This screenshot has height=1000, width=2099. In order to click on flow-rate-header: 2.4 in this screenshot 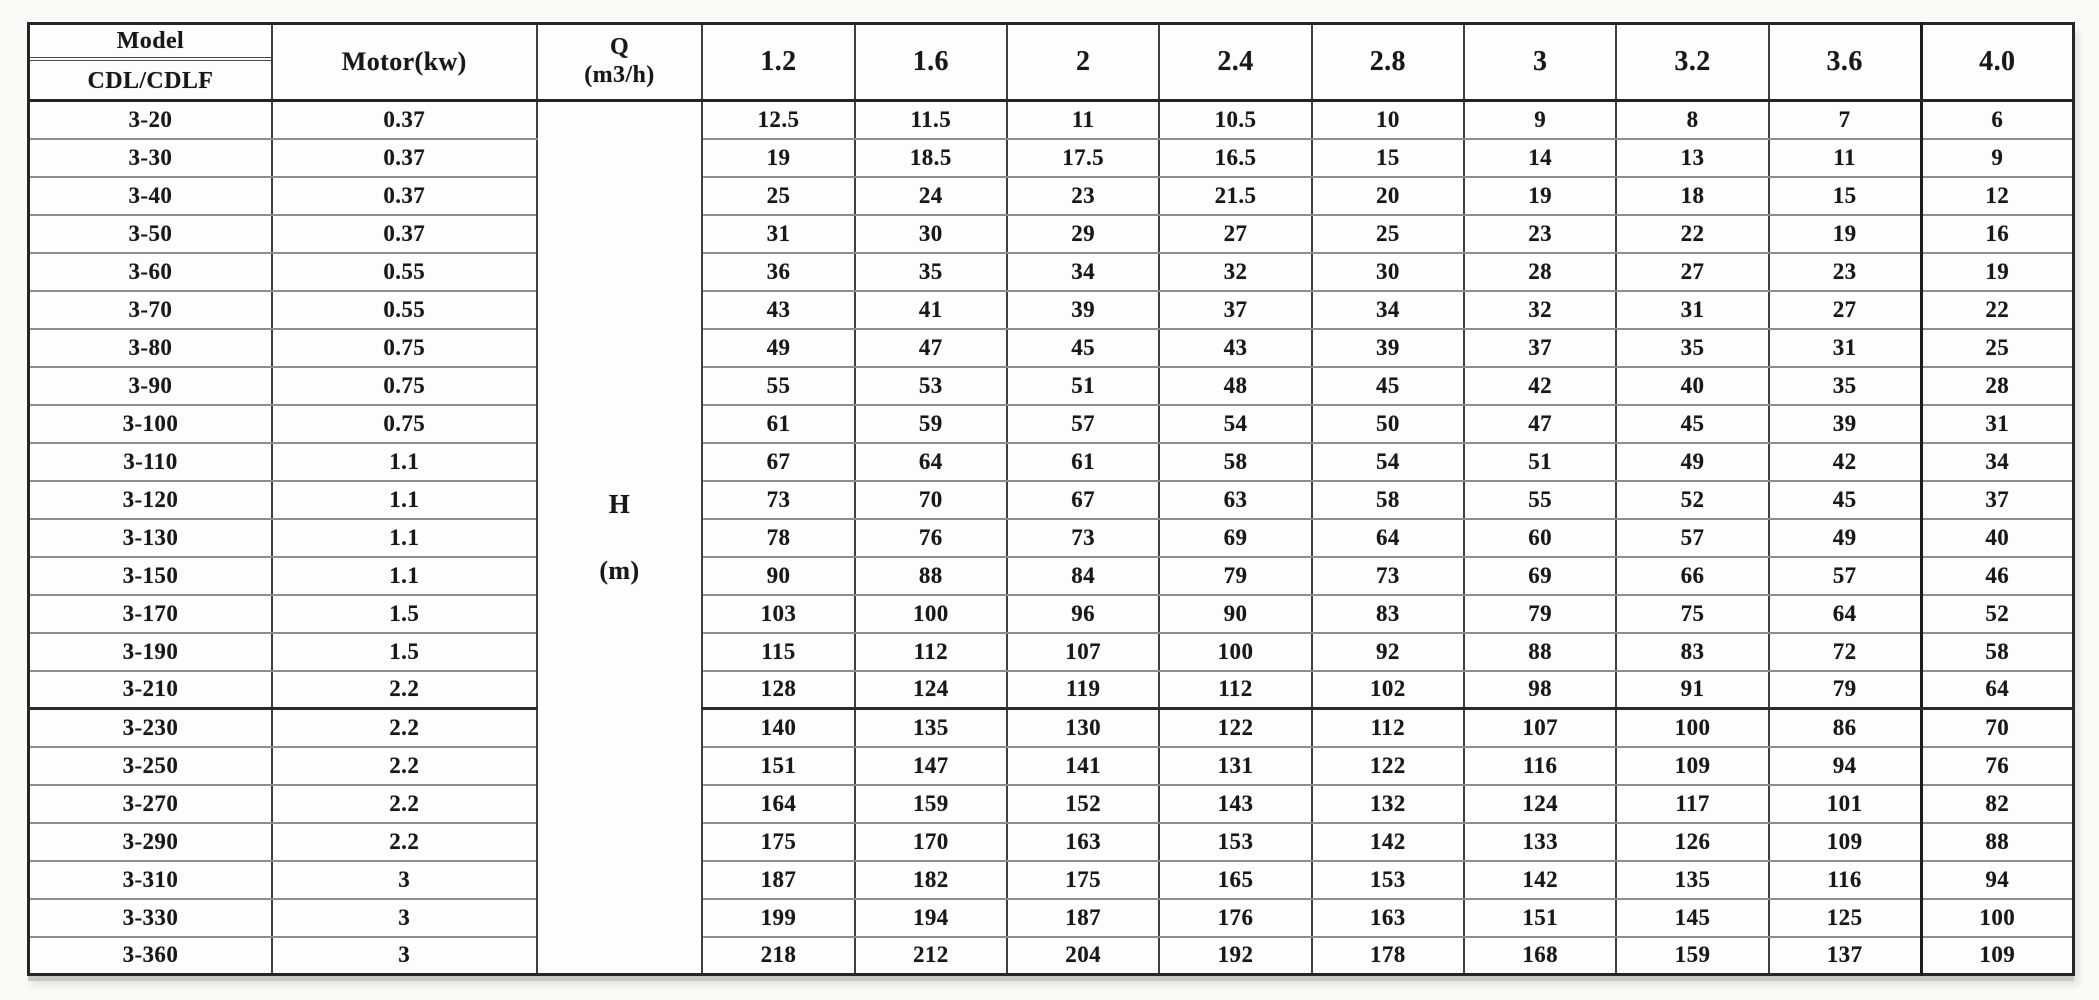, I will do `click(1235, 62)`.